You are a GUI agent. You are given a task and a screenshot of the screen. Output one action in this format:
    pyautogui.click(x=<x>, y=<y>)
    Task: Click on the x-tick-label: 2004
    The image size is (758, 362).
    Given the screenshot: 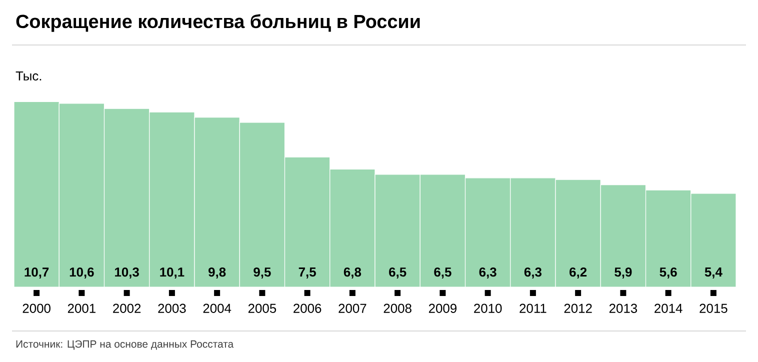 What is the action you would take?
    pyautogui.click(x=217, y=308)
    